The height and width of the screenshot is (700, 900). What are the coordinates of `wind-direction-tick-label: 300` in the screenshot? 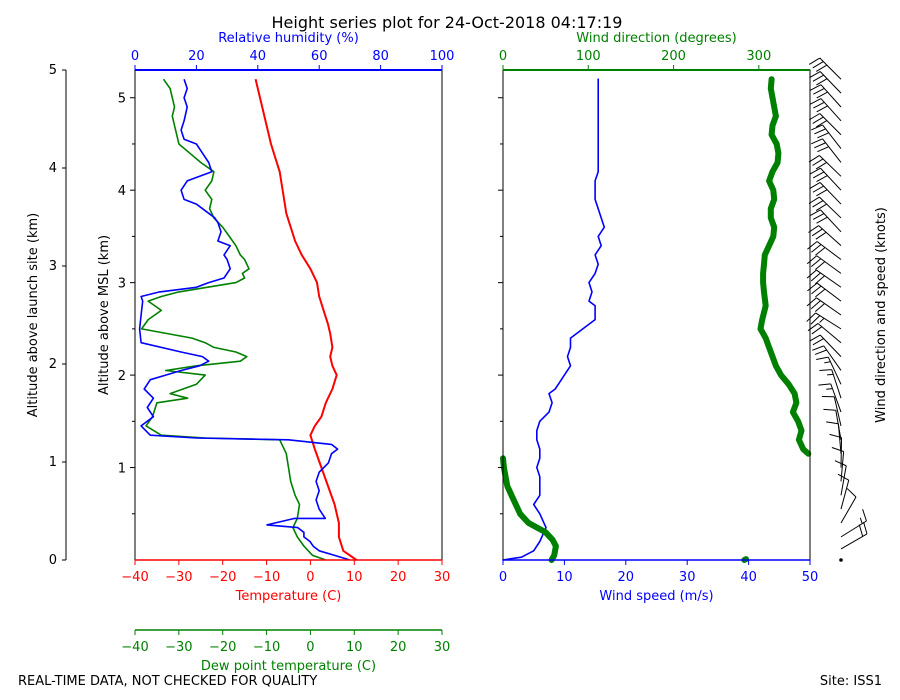 It's located at (758, 56).